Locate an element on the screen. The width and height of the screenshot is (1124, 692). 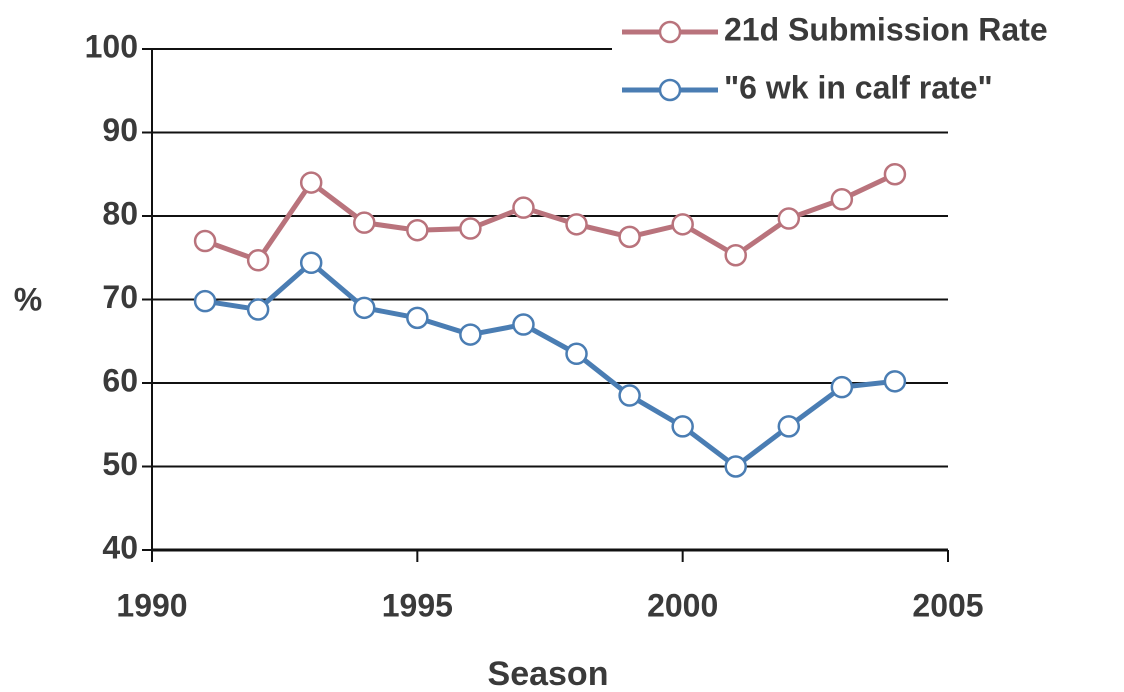
y-tick-label: 50 is located at coordinates (120, 464).